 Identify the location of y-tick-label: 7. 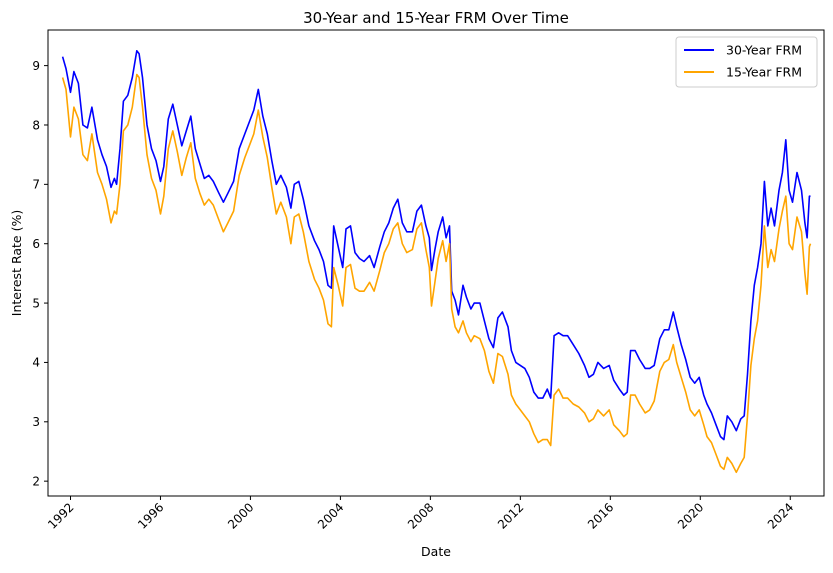
(36, 185).